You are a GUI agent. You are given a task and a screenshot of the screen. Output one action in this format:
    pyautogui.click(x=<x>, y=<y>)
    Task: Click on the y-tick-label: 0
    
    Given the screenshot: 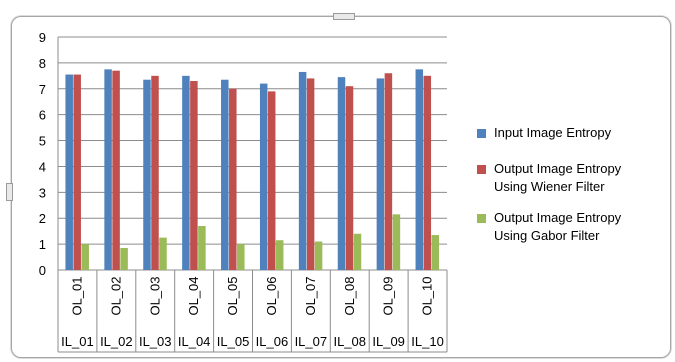 What is the action you would take?
    pyautogui.click(x=42, y=270)
    